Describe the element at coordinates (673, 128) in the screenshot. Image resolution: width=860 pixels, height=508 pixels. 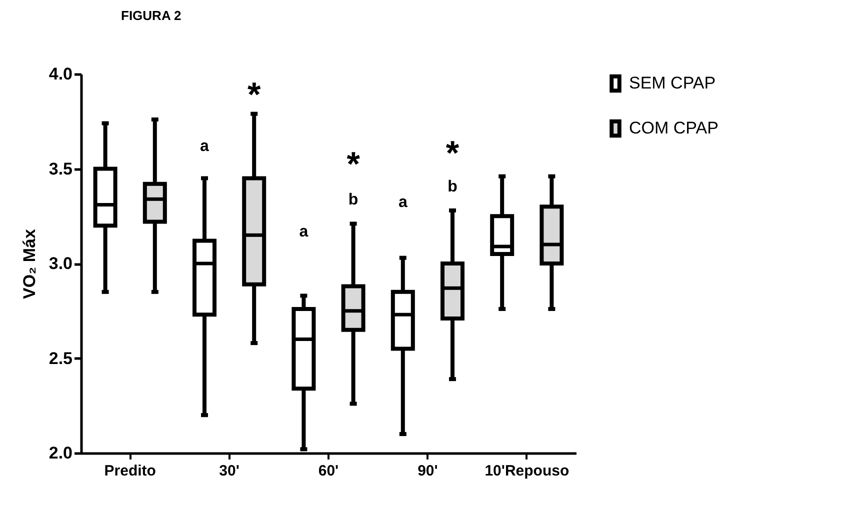
I see `legend-label: COM CPAP` at that location.